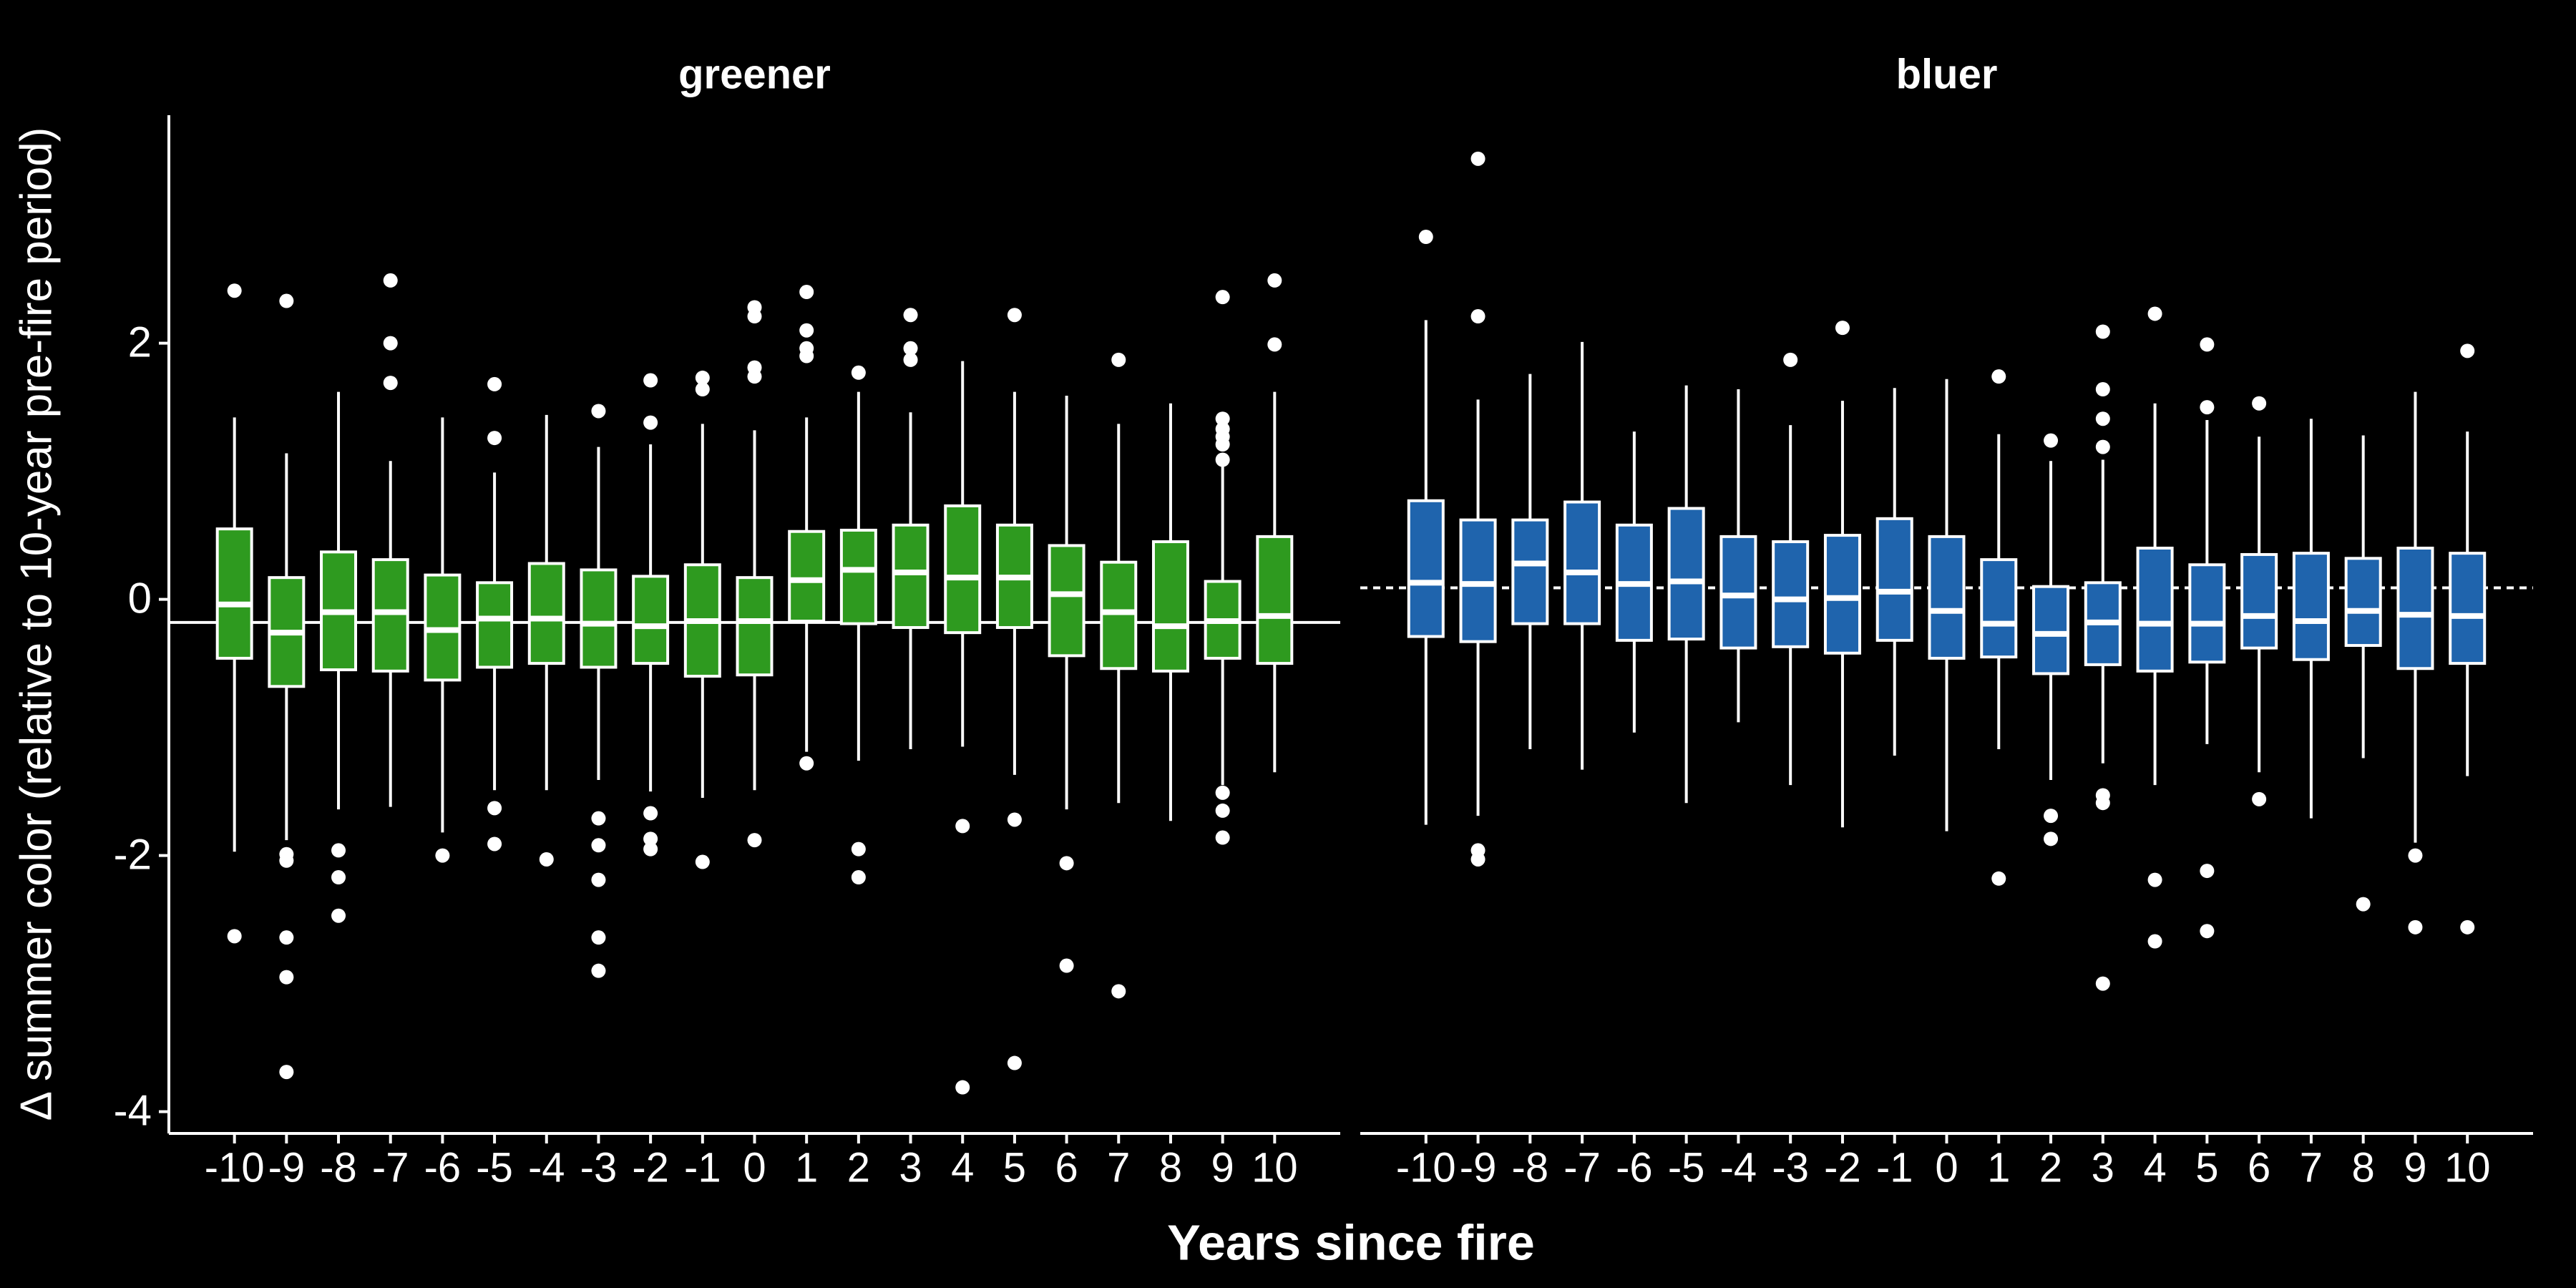 This screenshot has height=1288, width=2576. Describe the element at coordinates (1530, 1167) in the screenshot. I see `x-tick-label: -8` at that location.